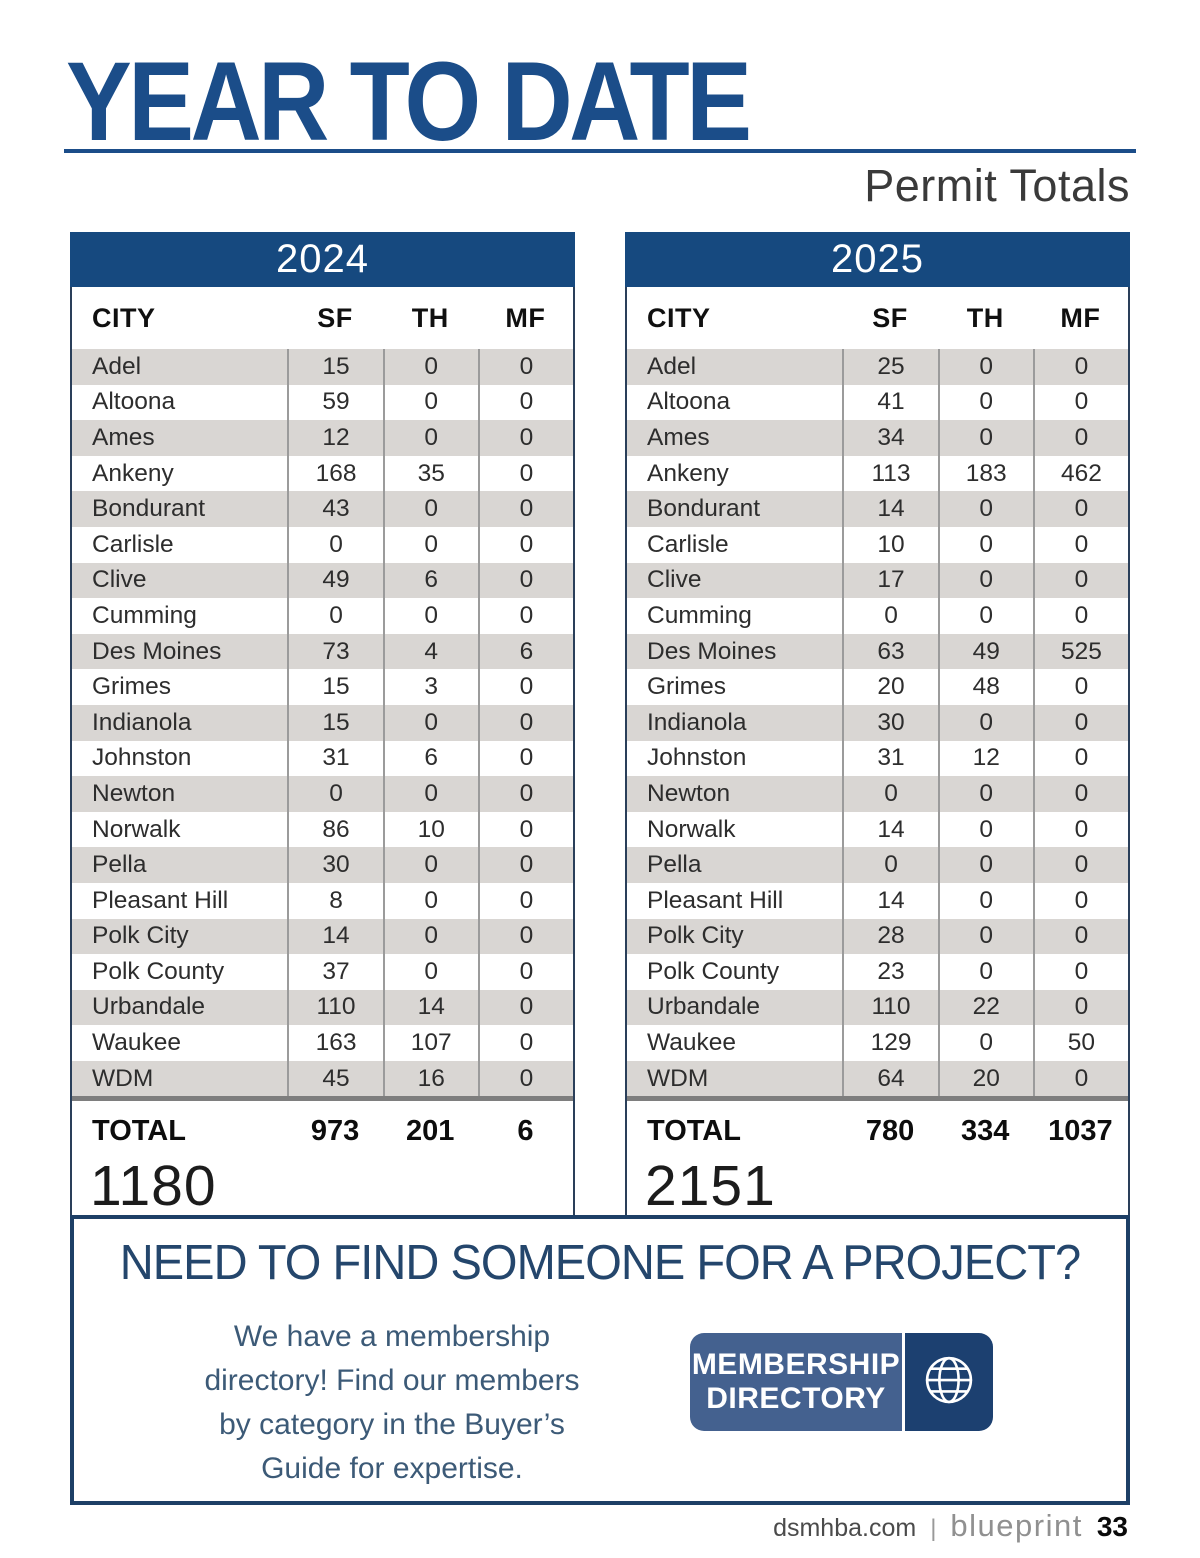 This screenshot has height=1558, width=1200. What do you see at coordinates (334, 1007) in the screenshot?
I see `sf-cell: 110` at bounding box center [334, 1007].